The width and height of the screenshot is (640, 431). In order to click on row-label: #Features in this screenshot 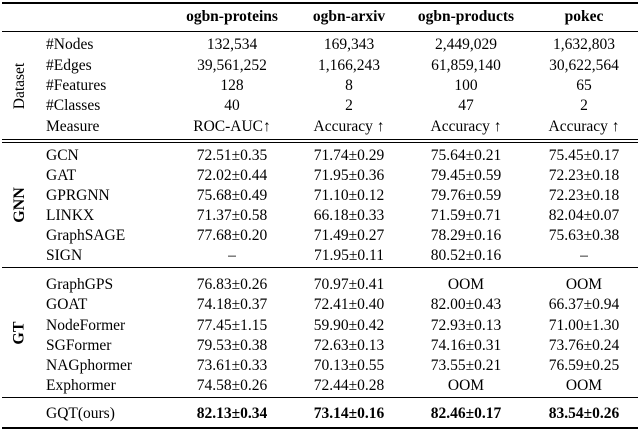, I will do `click(76, 85)`.